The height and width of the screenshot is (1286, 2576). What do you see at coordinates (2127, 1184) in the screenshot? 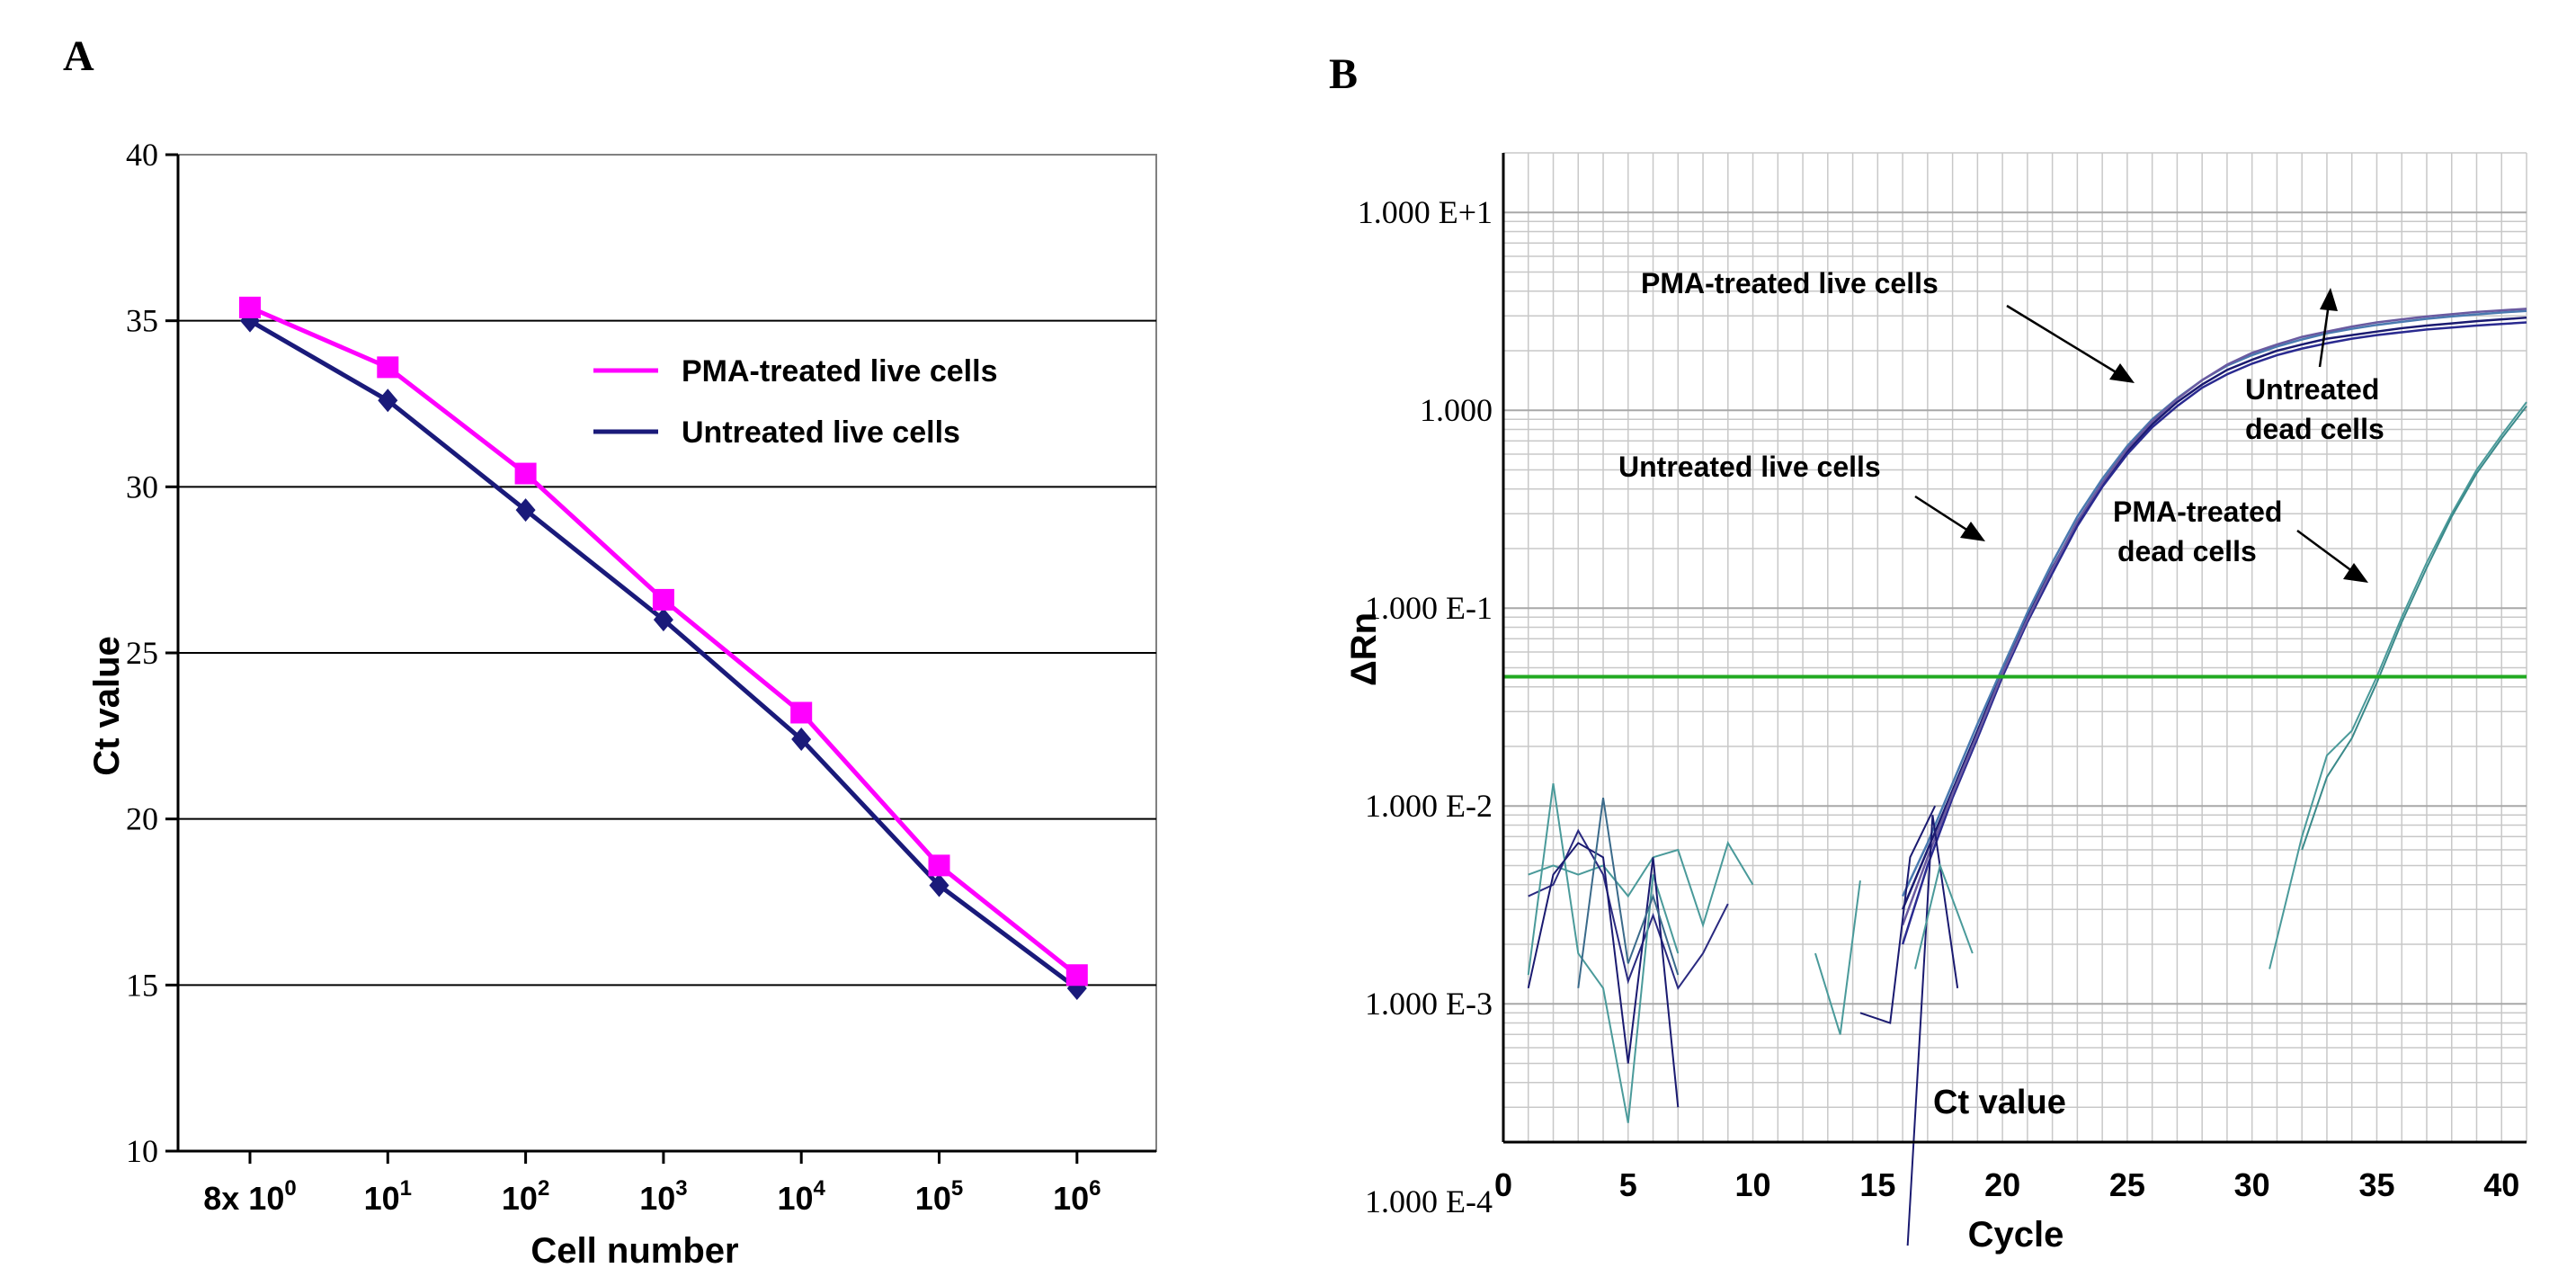
I see `chart-b-x-tick-label: 25` at bounding box center [2127, 1184].